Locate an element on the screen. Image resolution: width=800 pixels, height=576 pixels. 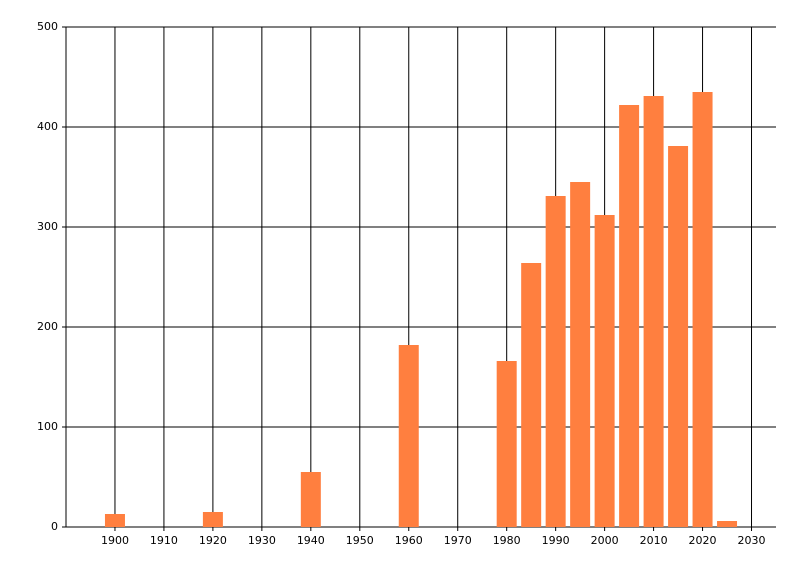
y-tick-label: 400 is located at coordinates (47, 126).